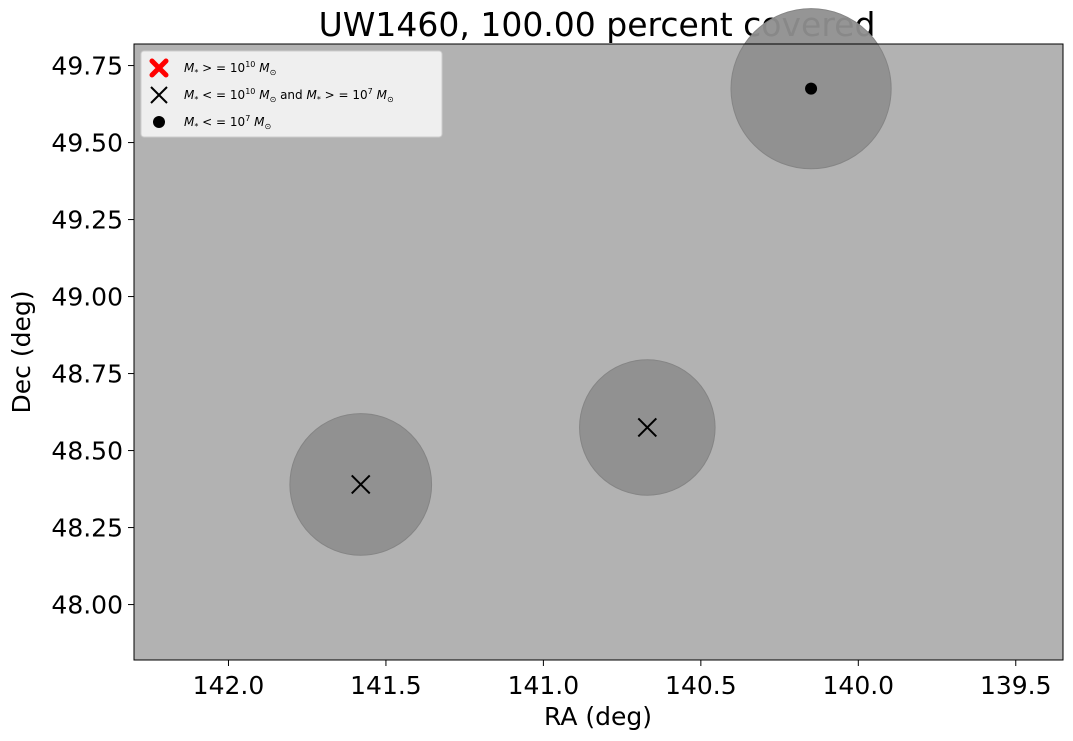  I want to click on legend-entry-high-mass: M* > = 1010 M⊙, so click(230, 68).